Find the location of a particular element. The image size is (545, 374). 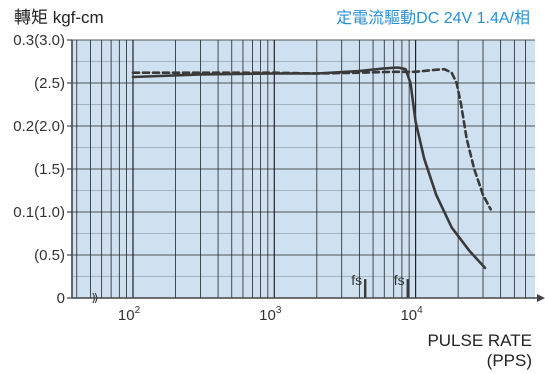

y-tick-label: 0.1(1.0) is located at coordinates (39, 212).